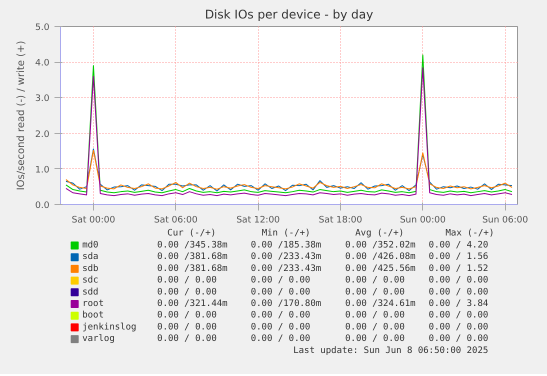 Image resolution: width=547 pixels, height=376 pixels. I want to click on text: Cur (-/+), so click(191, 233).